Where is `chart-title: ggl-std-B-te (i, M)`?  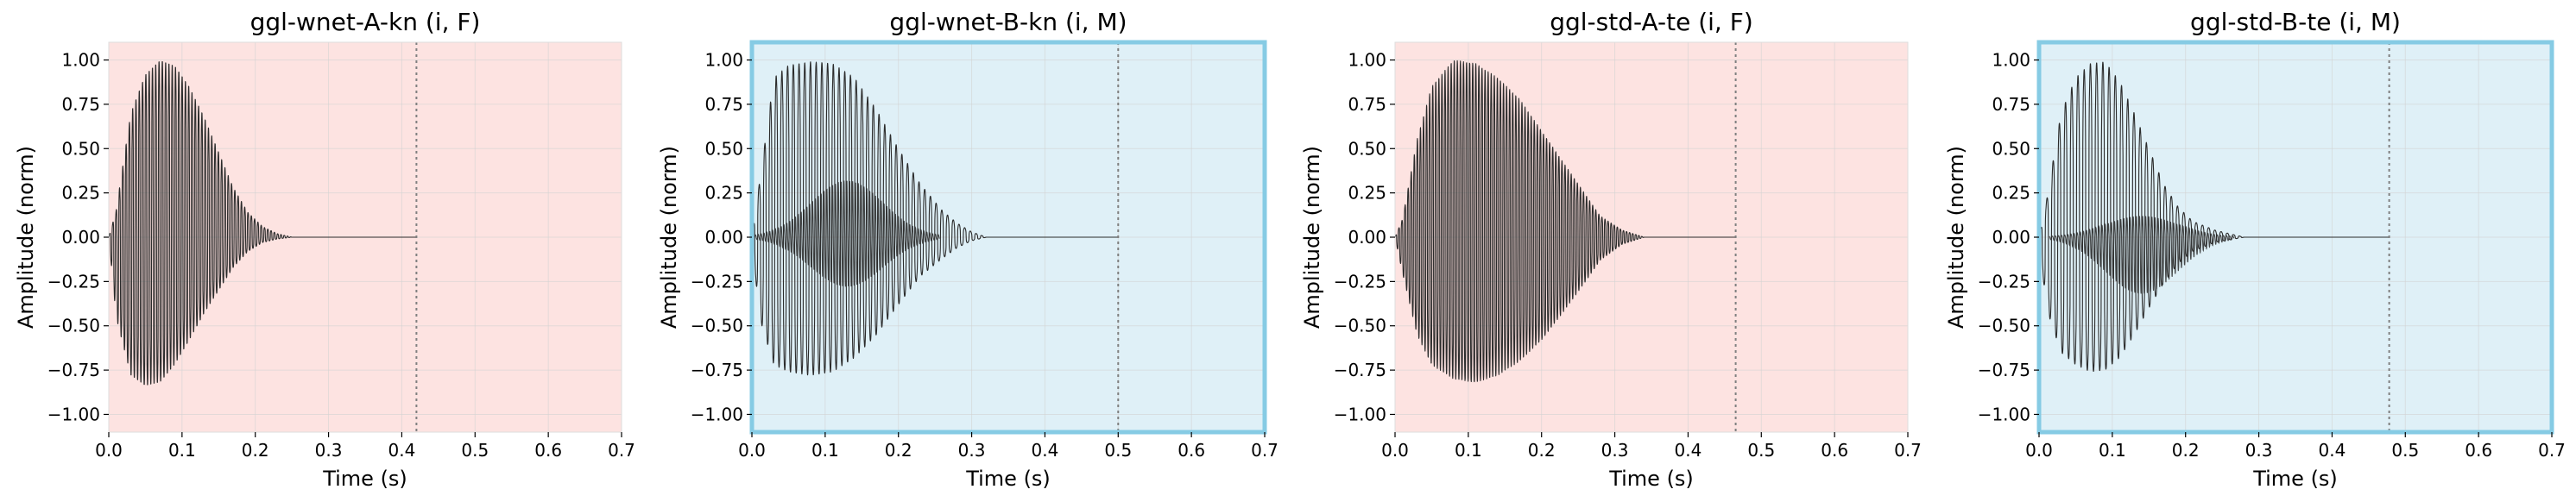
chart-title: ggl-std-B-te (i, M) is located at coordinates (2295, 22).